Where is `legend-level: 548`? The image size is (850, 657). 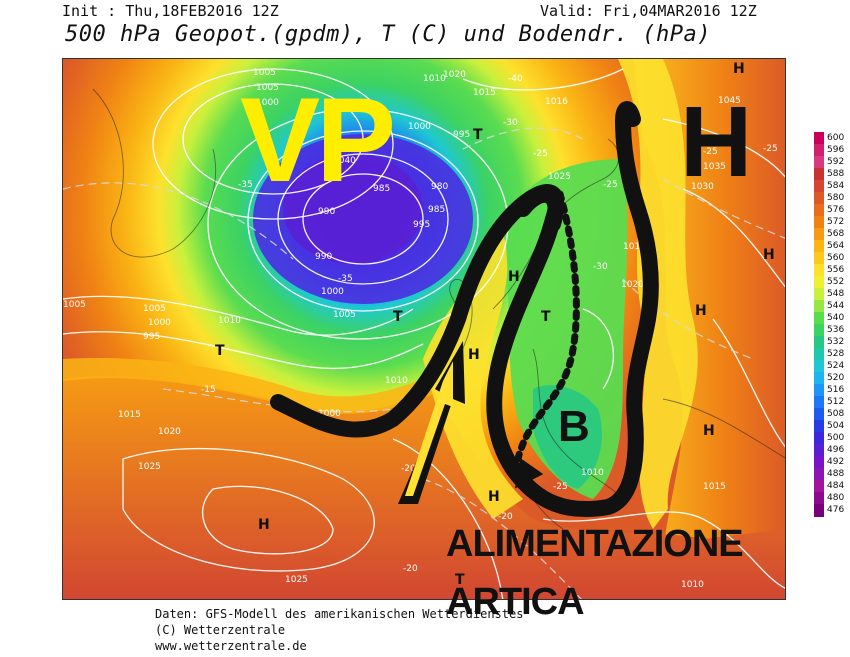 legend-level: 548 is located at coordinates (829, 294).